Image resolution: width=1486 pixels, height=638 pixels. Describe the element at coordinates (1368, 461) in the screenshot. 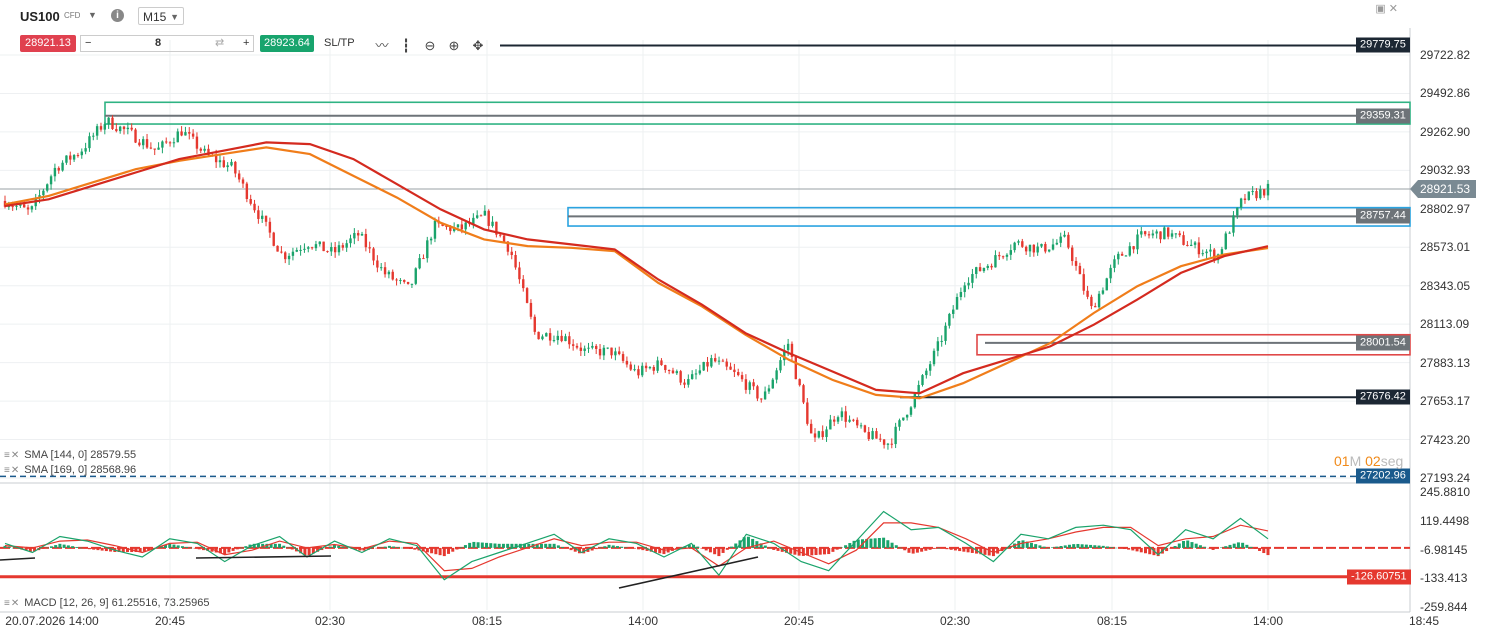

I see `bar-countdown: 01M 02seg` at that location.